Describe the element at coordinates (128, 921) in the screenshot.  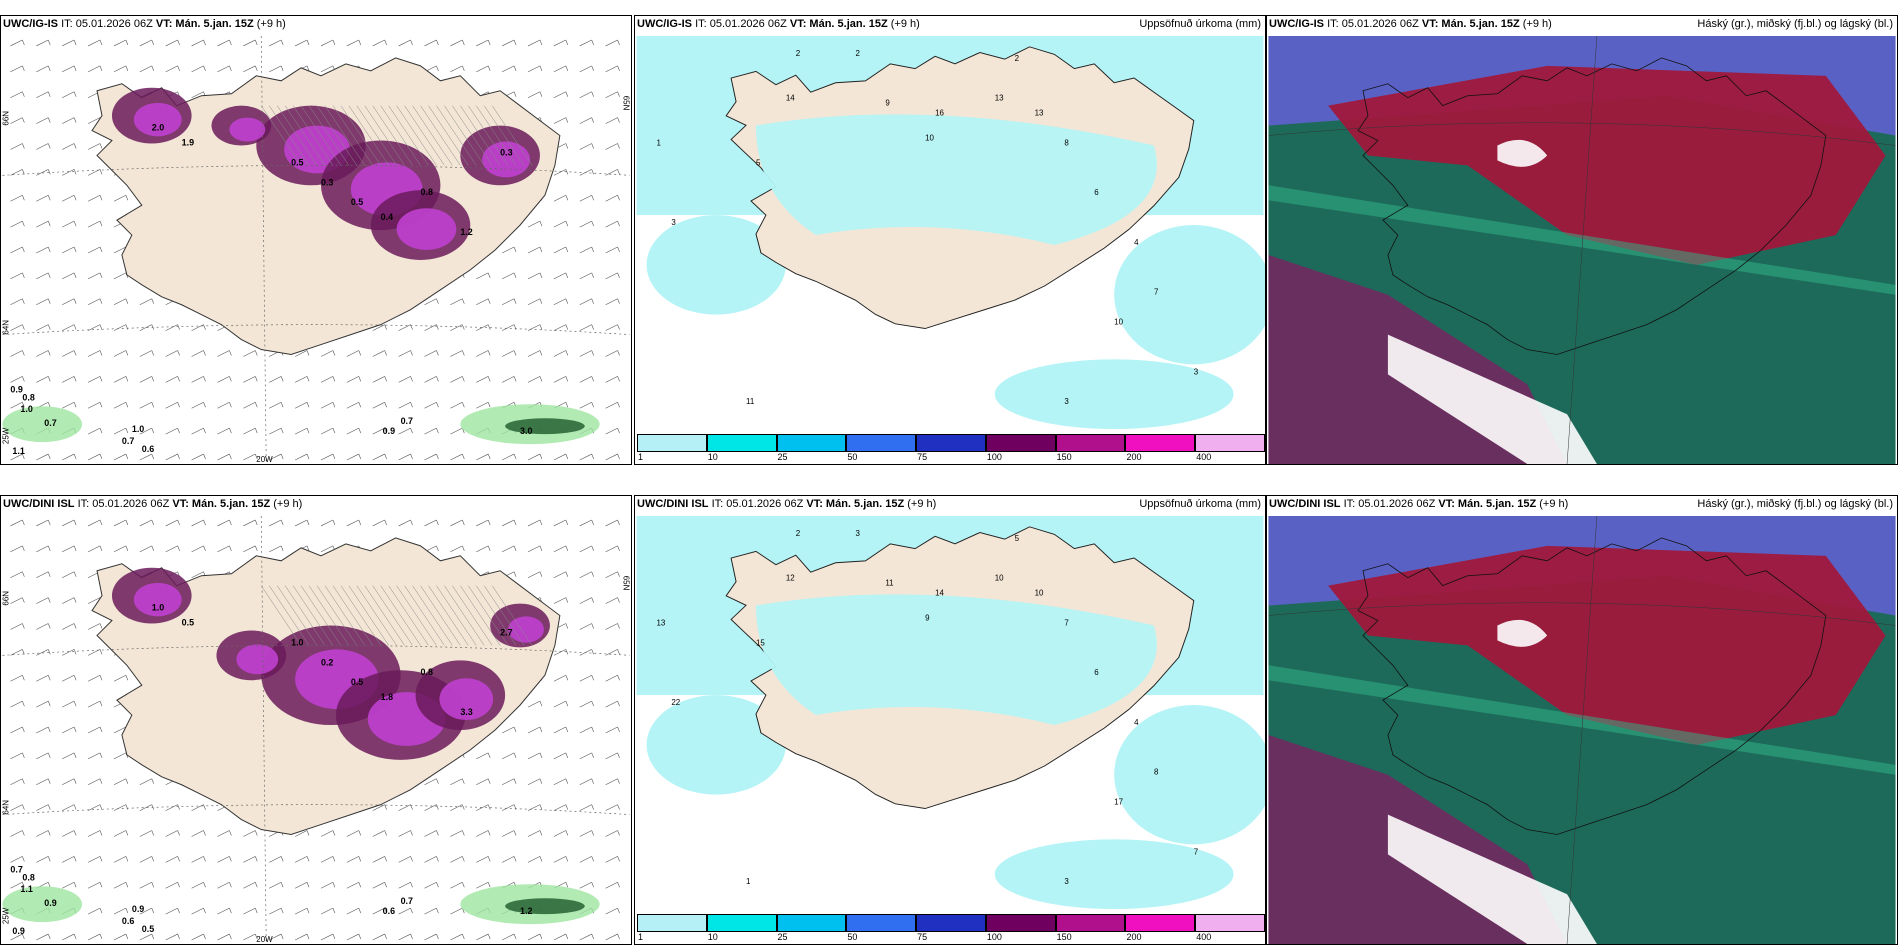
I see `precip-value-label: 0.6` at that location.